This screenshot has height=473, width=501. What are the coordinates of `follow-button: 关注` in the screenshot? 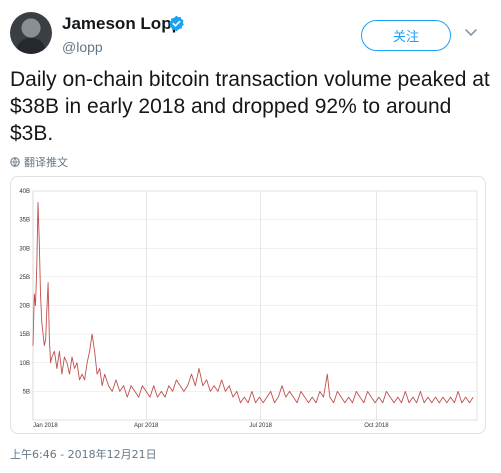 It's located at (406, 35).